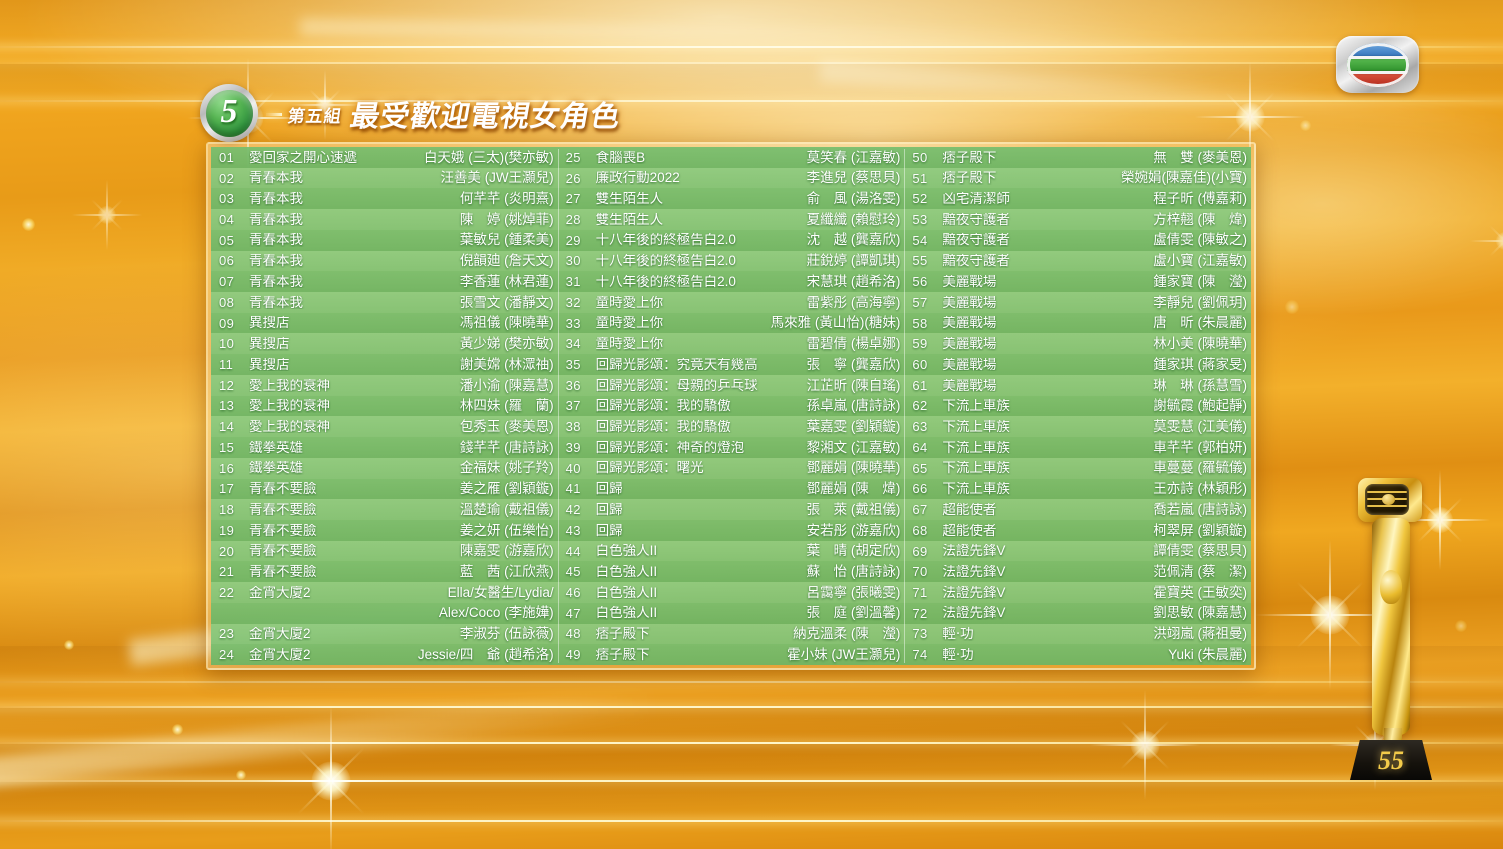  Describe the element at coordinates (573, 302) in the screenshot. I see `row-index: 32` at that location.